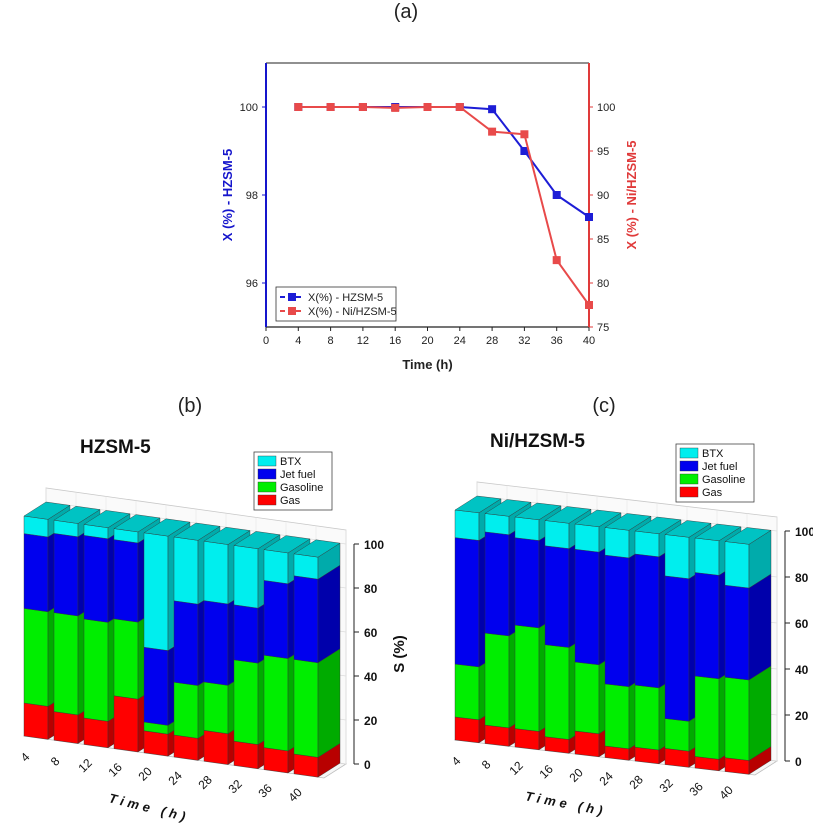 Image resolution: width=813 pixels, height=834 pixels. I want to click on x-tick-label: 4, so click(456, 761).